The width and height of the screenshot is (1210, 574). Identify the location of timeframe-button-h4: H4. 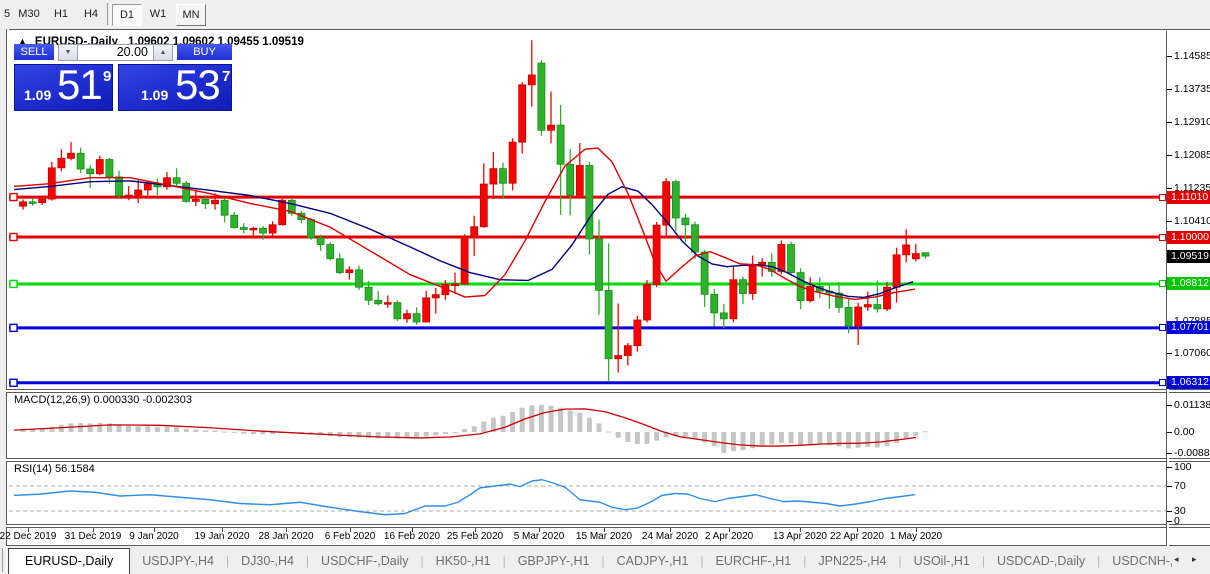
(91, 14).